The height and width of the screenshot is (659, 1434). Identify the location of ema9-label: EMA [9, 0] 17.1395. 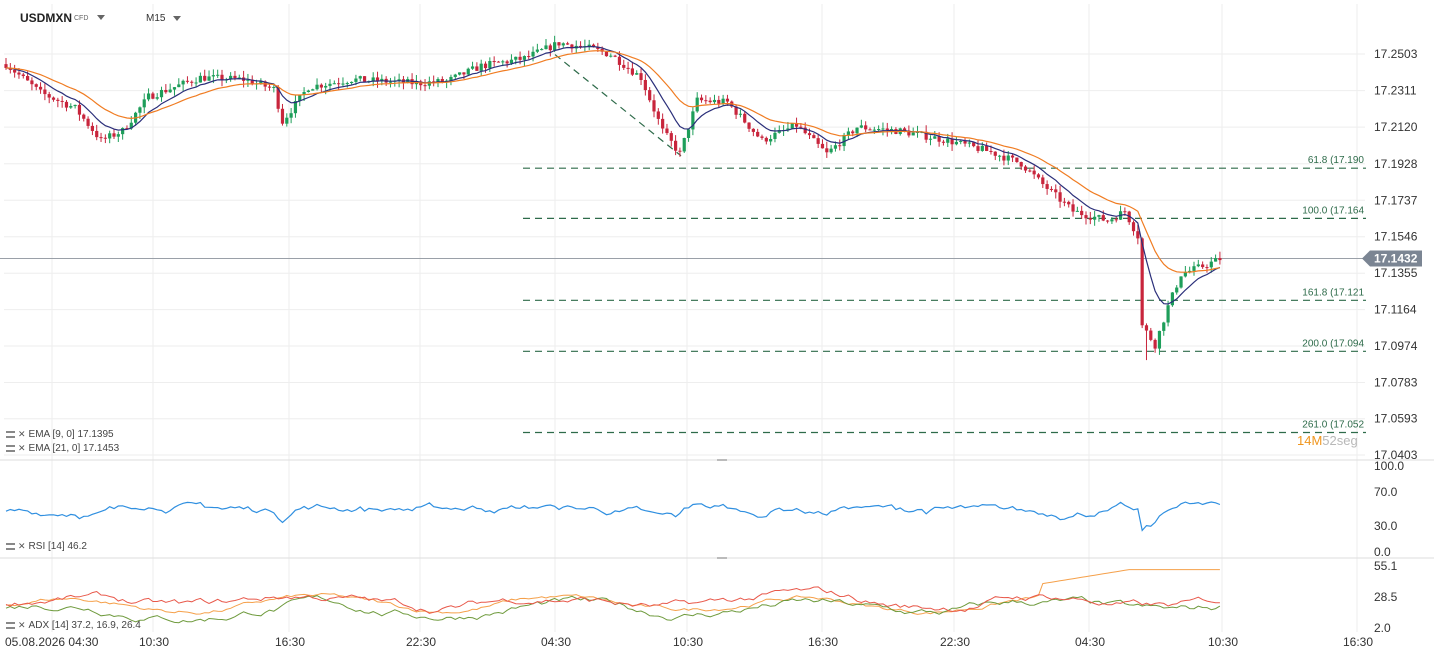
(71, 434).